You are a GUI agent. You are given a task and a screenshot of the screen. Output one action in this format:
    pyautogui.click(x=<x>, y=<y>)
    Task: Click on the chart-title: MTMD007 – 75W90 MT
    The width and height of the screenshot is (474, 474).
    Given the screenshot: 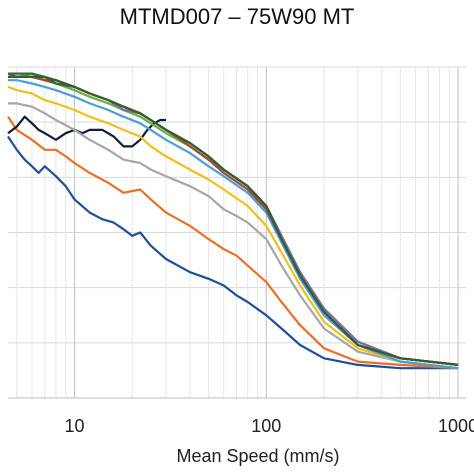 What is the action you would take?
    pyautogui.click(x=237, y=16)
    